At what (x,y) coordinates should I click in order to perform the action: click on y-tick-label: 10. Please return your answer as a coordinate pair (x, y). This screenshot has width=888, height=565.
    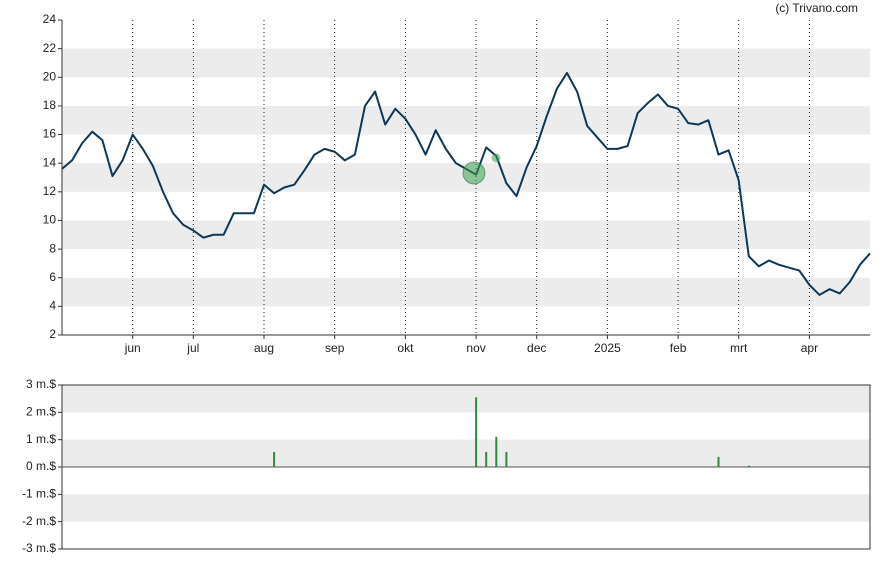
    Looking at the image, I should click on (50, 220).